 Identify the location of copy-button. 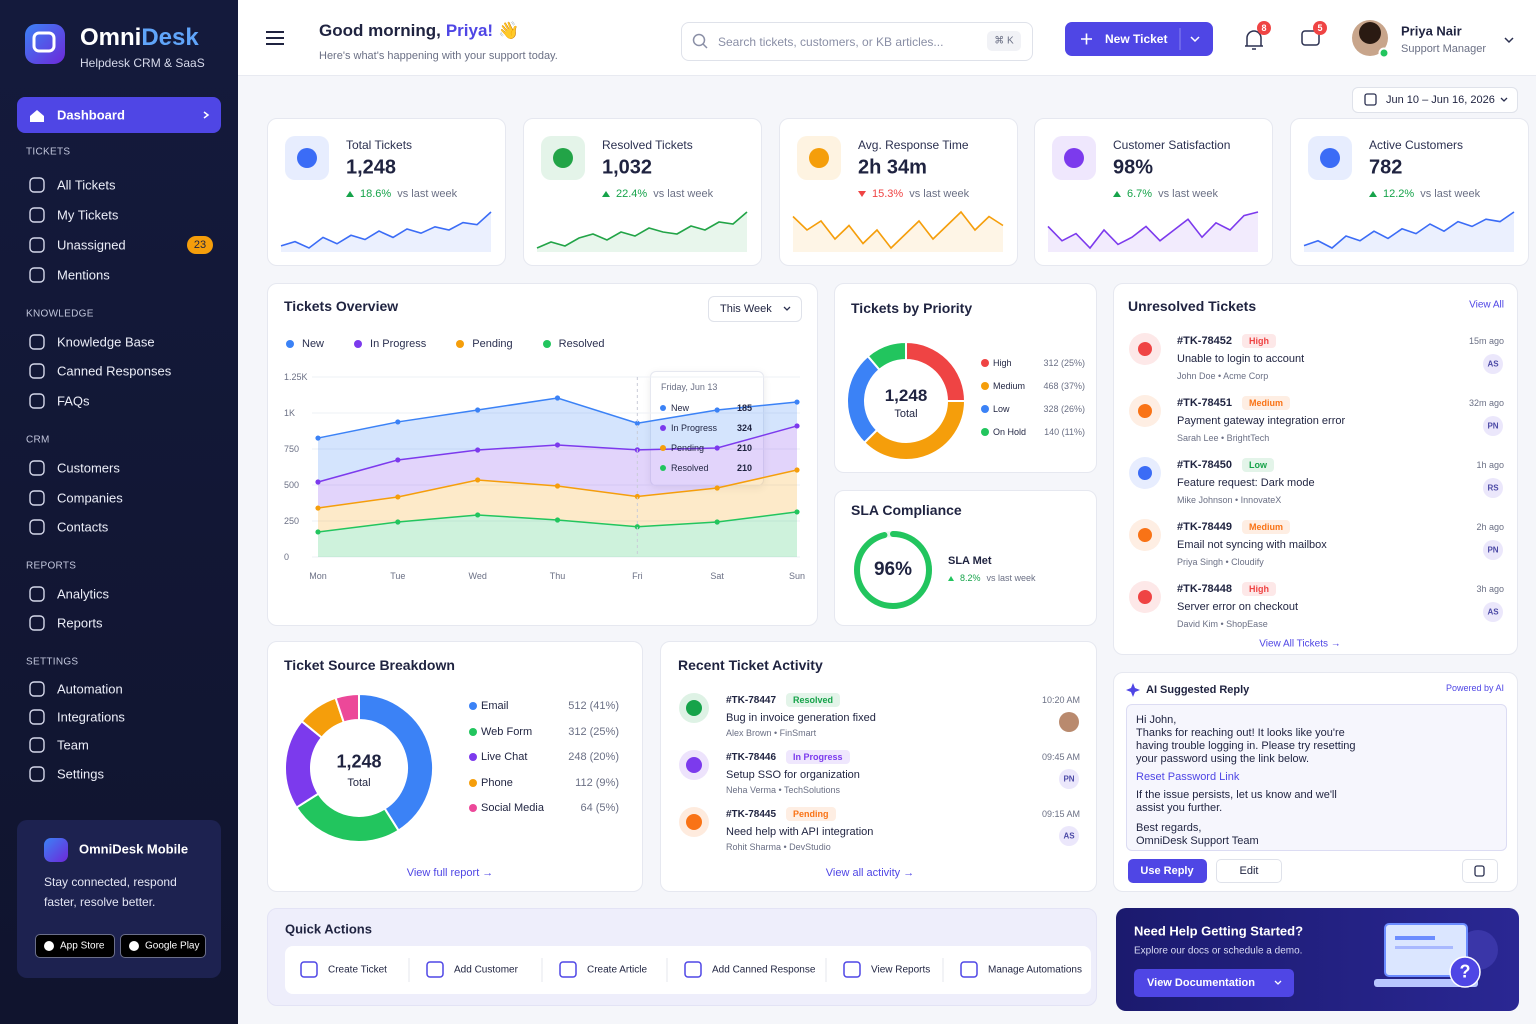
(1480, 871).